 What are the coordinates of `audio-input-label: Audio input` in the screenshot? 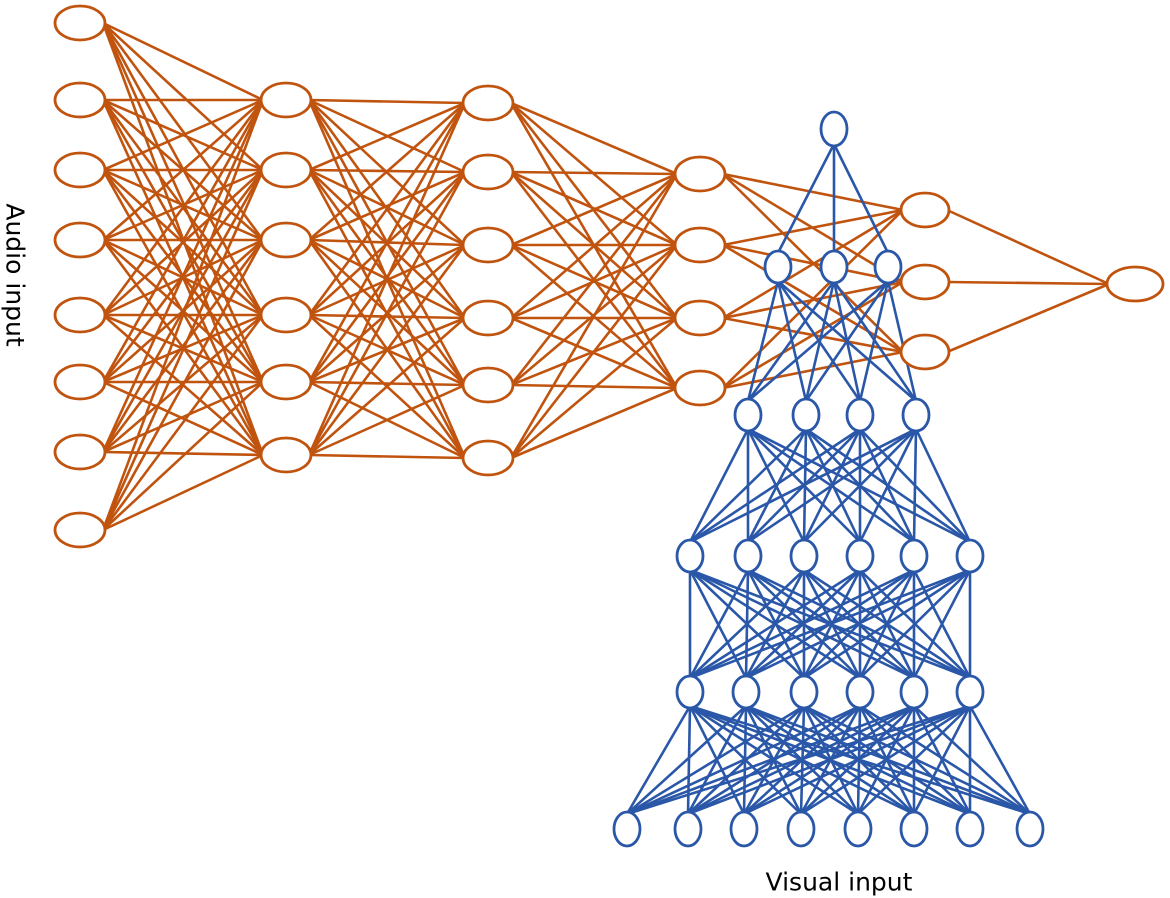 It's located at (15, 275).